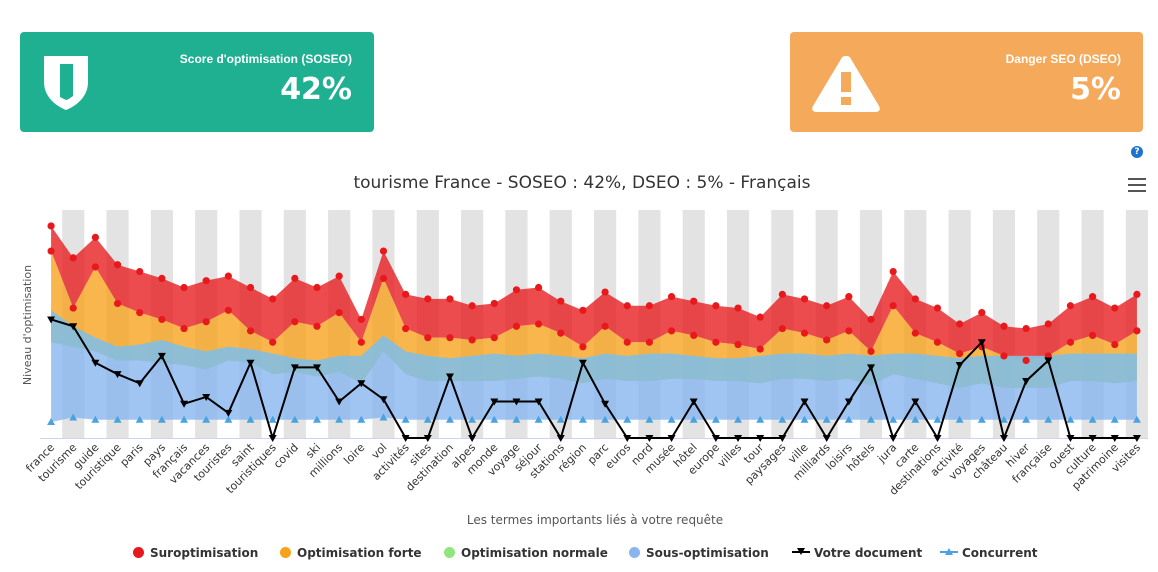 The height and width of the screenshot is (572, 1158). Describe the element at coordinates (1137, 152) in the screenshot. I see `help-icon: ?` at that location.